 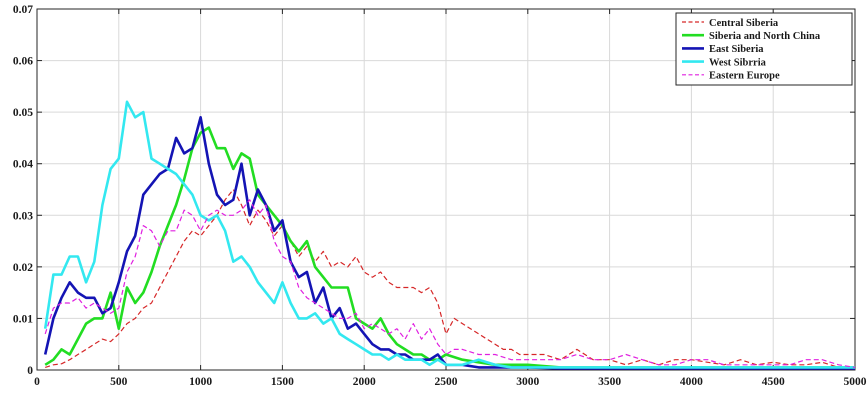 What do you see at coordinates (744, 76) in the screenshot?
I see `legend-label: Eastern Europe` at bounding box center [744, 76].